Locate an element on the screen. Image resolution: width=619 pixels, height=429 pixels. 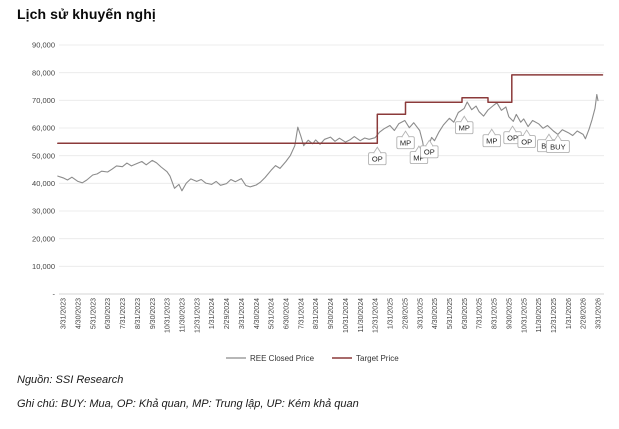
legend-label: REE Closed Price is located at coordinates (282, 358).